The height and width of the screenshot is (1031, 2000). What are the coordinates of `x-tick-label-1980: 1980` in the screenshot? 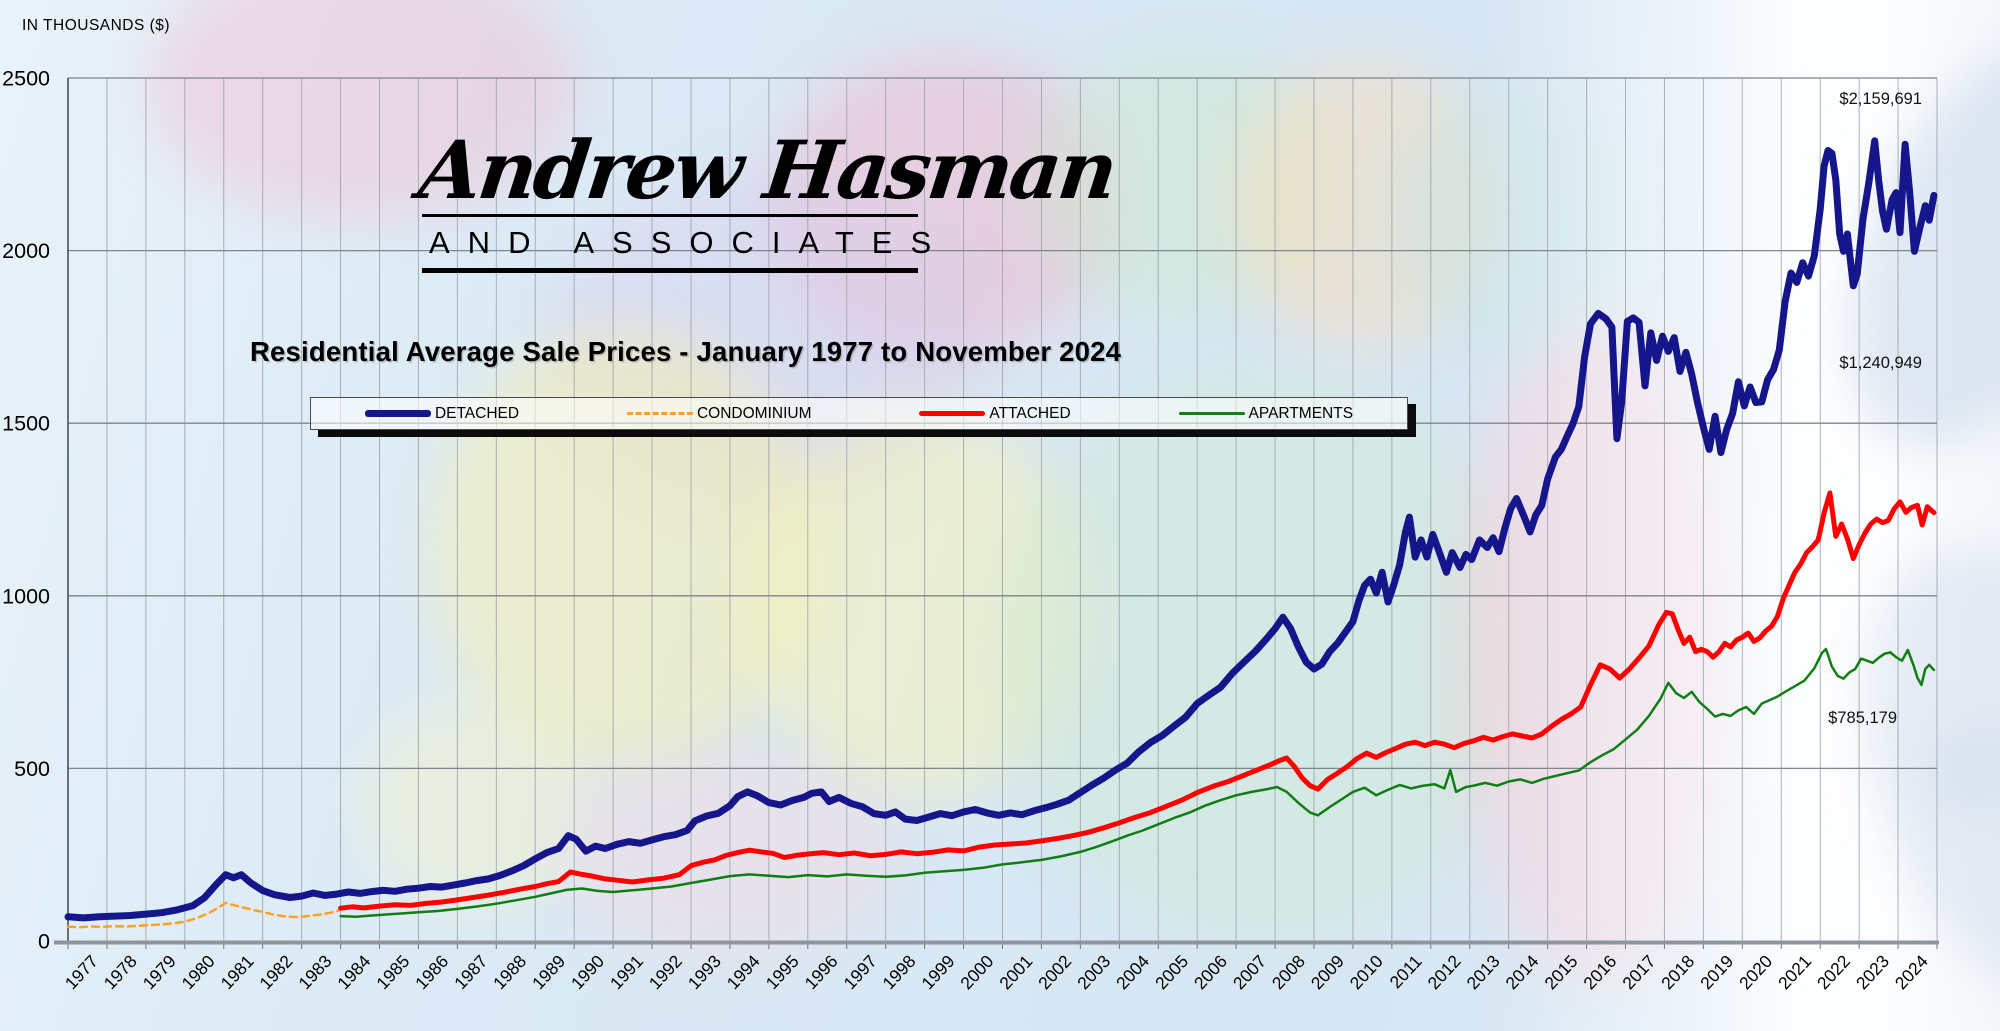 It's located at (198, 972).